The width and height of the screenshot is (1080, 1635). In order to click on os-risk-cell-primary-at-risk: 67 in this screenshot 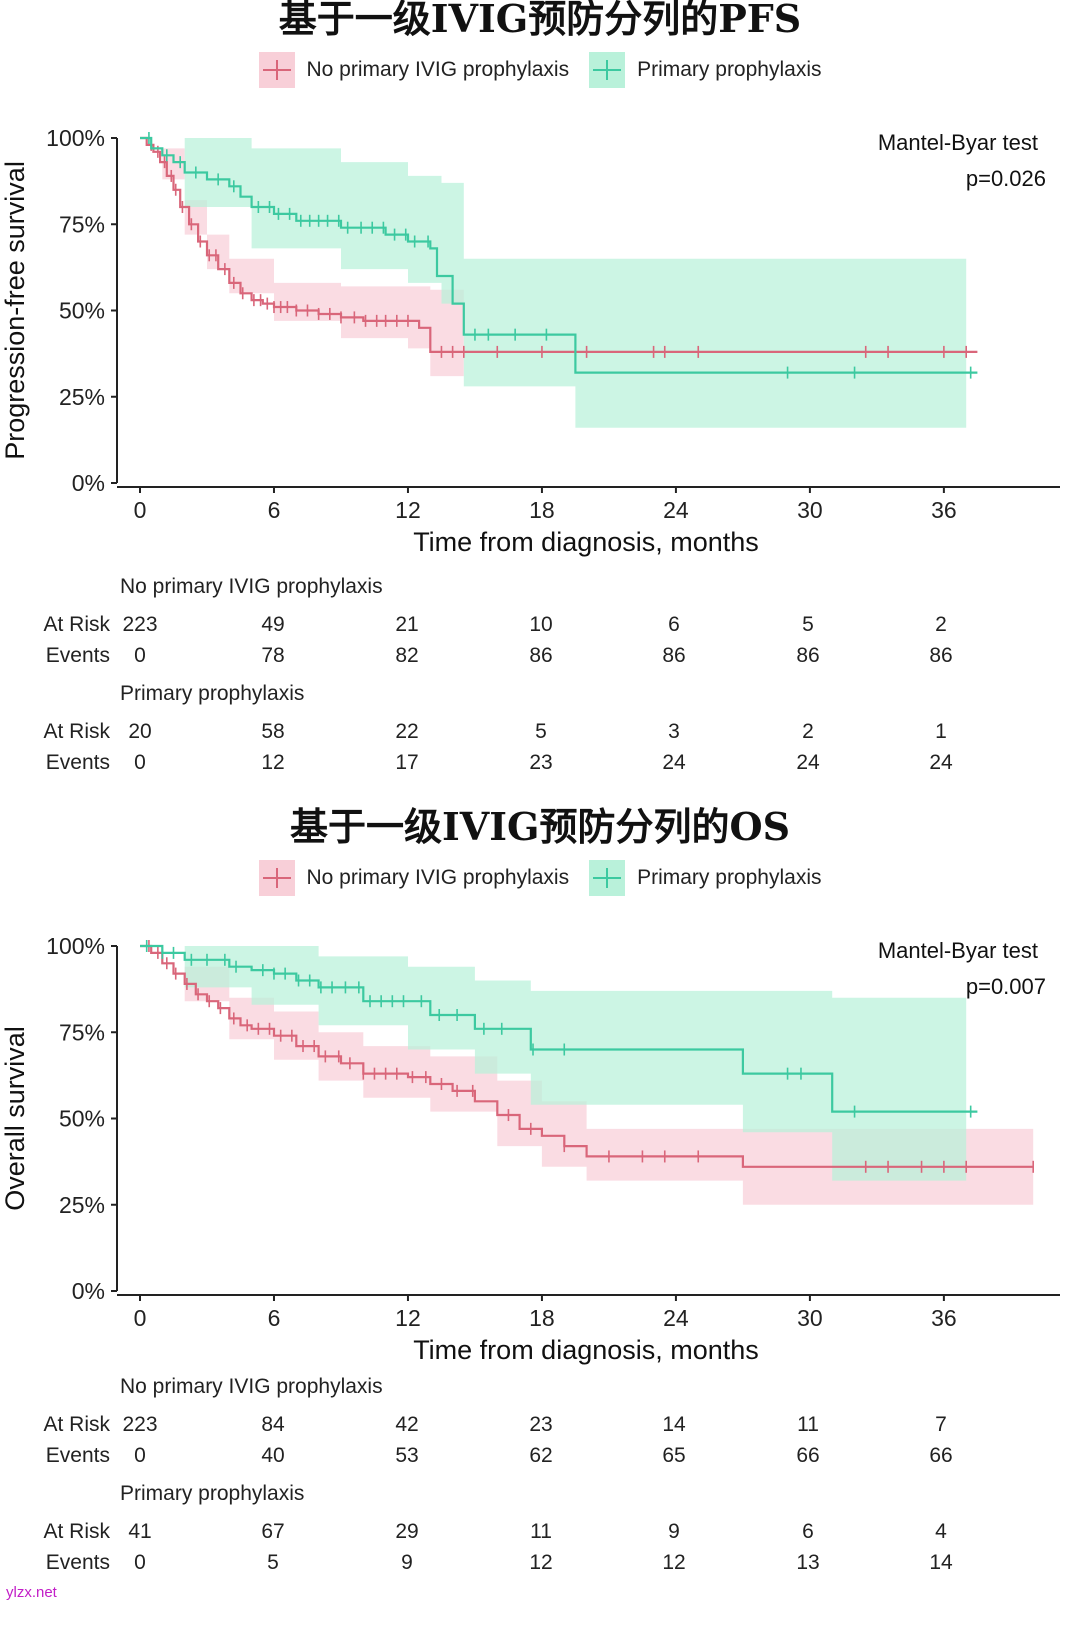, I will do `click(273, 1531)`.